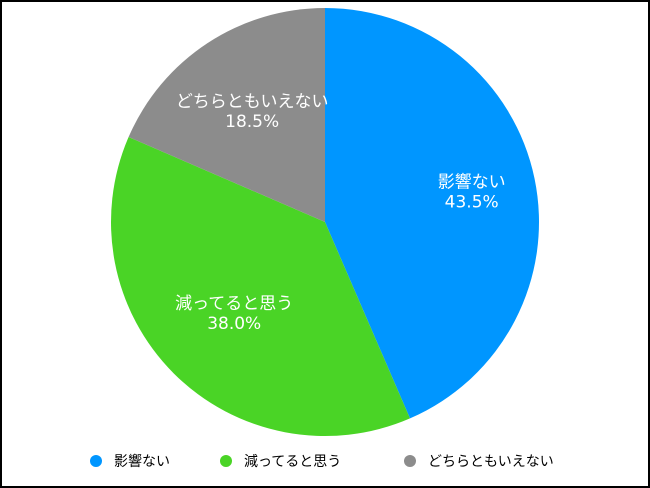  What do you see at coordinates (472, 183) in the screenshot?
I see `slice-label-0-name: 影響ない` at bounding box center [472, 183].